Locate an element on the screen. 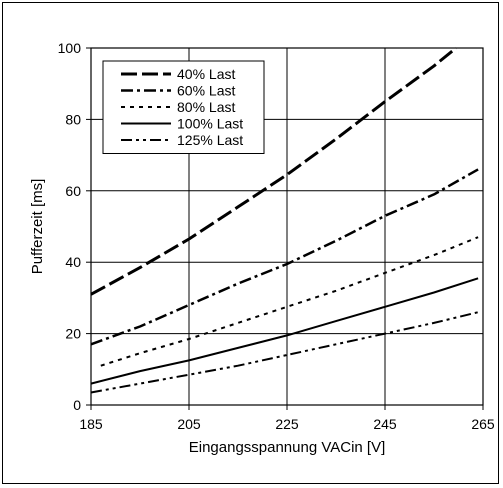 This screenshot has height=488, width=503. y-axis-label: Pufferzeit [ms] is located at coordinates (37, 227).